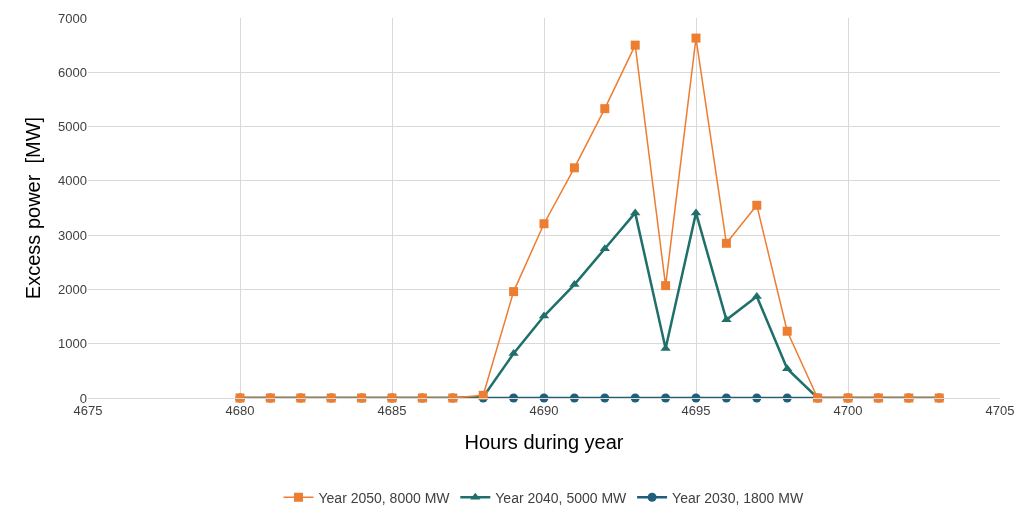 Image resolution: width=1025 pixels, height=525 pixels. I want to click on x-tick-label: 4705, so click(1000, 410).